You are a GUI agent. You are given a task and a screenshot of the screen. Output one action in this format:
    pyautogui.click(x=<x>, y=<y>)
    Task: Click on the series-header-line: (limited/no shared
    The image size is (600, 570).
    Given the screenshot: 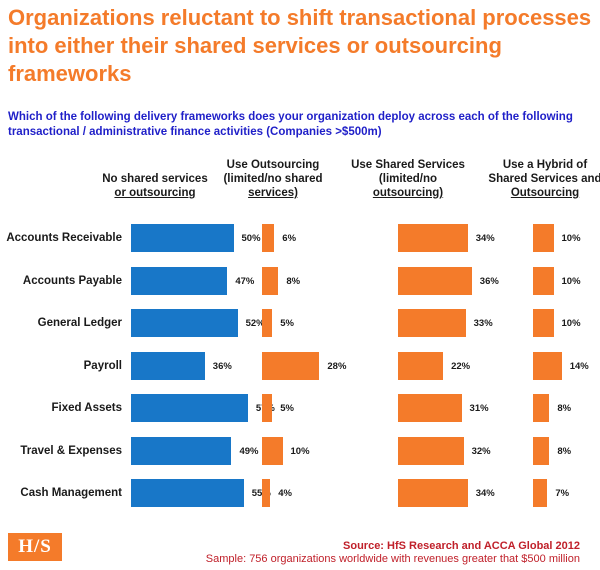 What is the action you would take?
    pyautogui.click(x=273, y=179)
    